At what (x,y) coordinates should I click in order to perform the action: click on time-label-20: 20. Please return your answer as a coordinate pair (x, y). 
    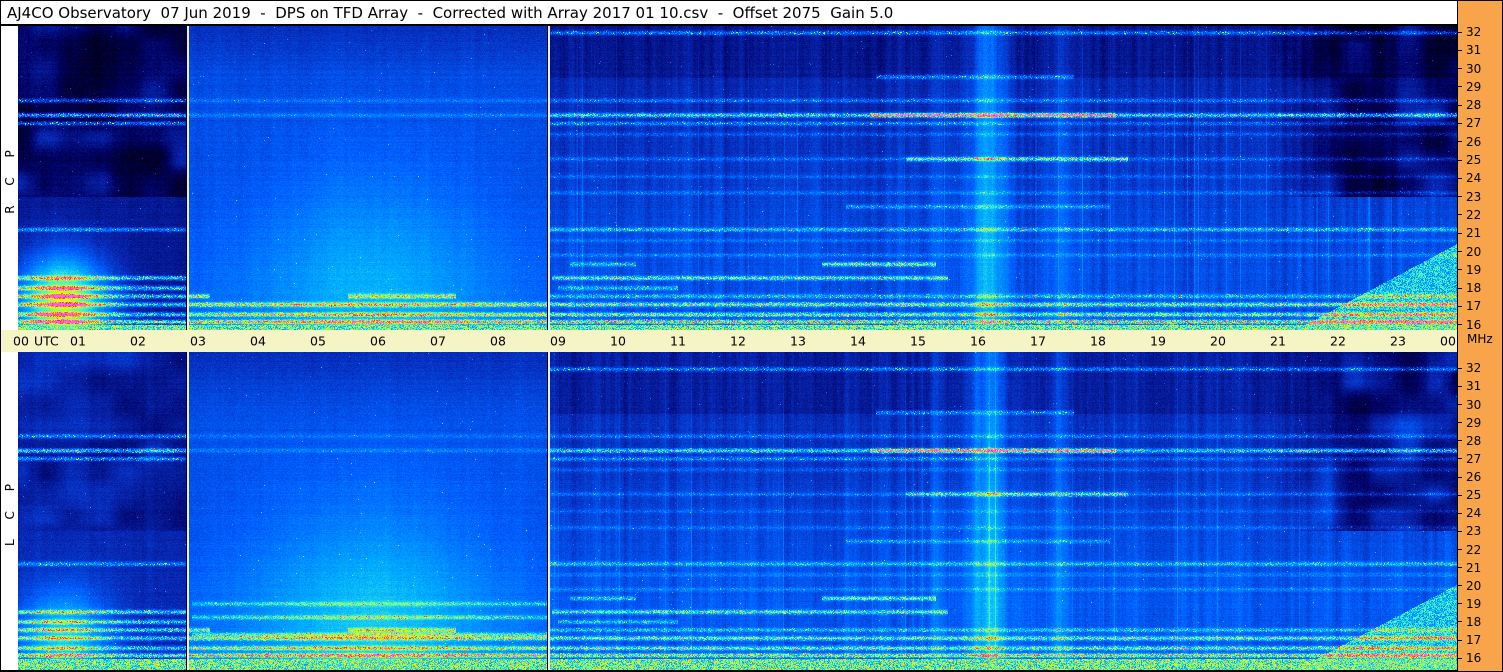
    Looking at the image, I should click on (1218, 341).